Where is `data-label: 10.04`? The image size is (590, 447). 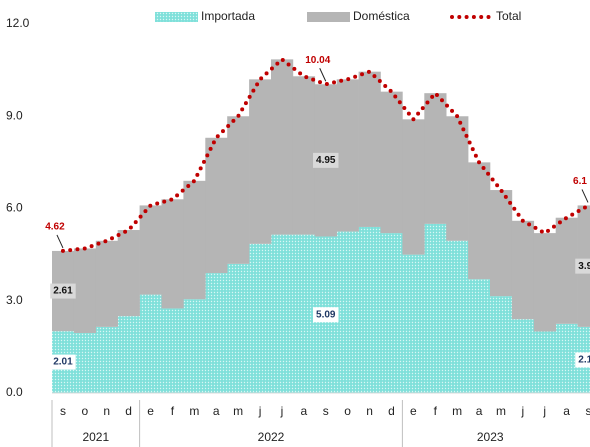 data-label: 10.04 is located at coordinates (318, 60).